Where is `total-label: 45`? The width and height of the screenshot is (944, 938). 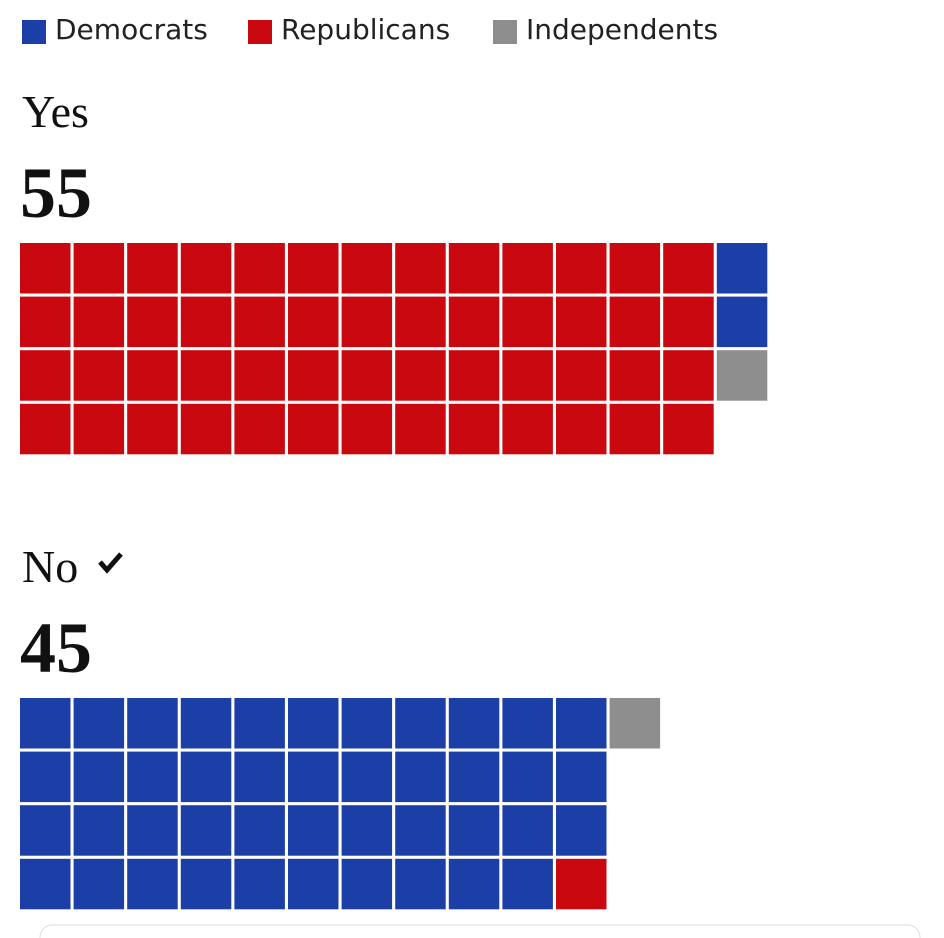
total-label: 45 is located at coordinates (56, 648).